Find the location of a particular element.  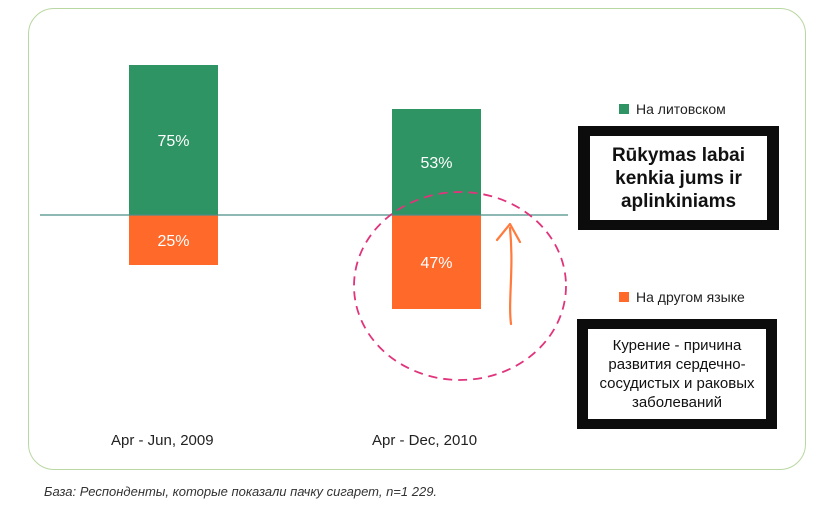

x-tick-label: Apr - Dec, 2010 is located at coordinates (425, 440).